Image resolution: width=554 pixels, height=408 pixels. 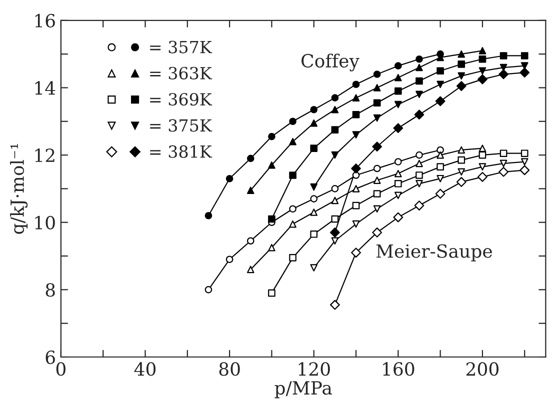 What do you see at coordinates (50, 357) in the screenshot?
I see `y-tick-label: 6` at bounding box center [50, 357].